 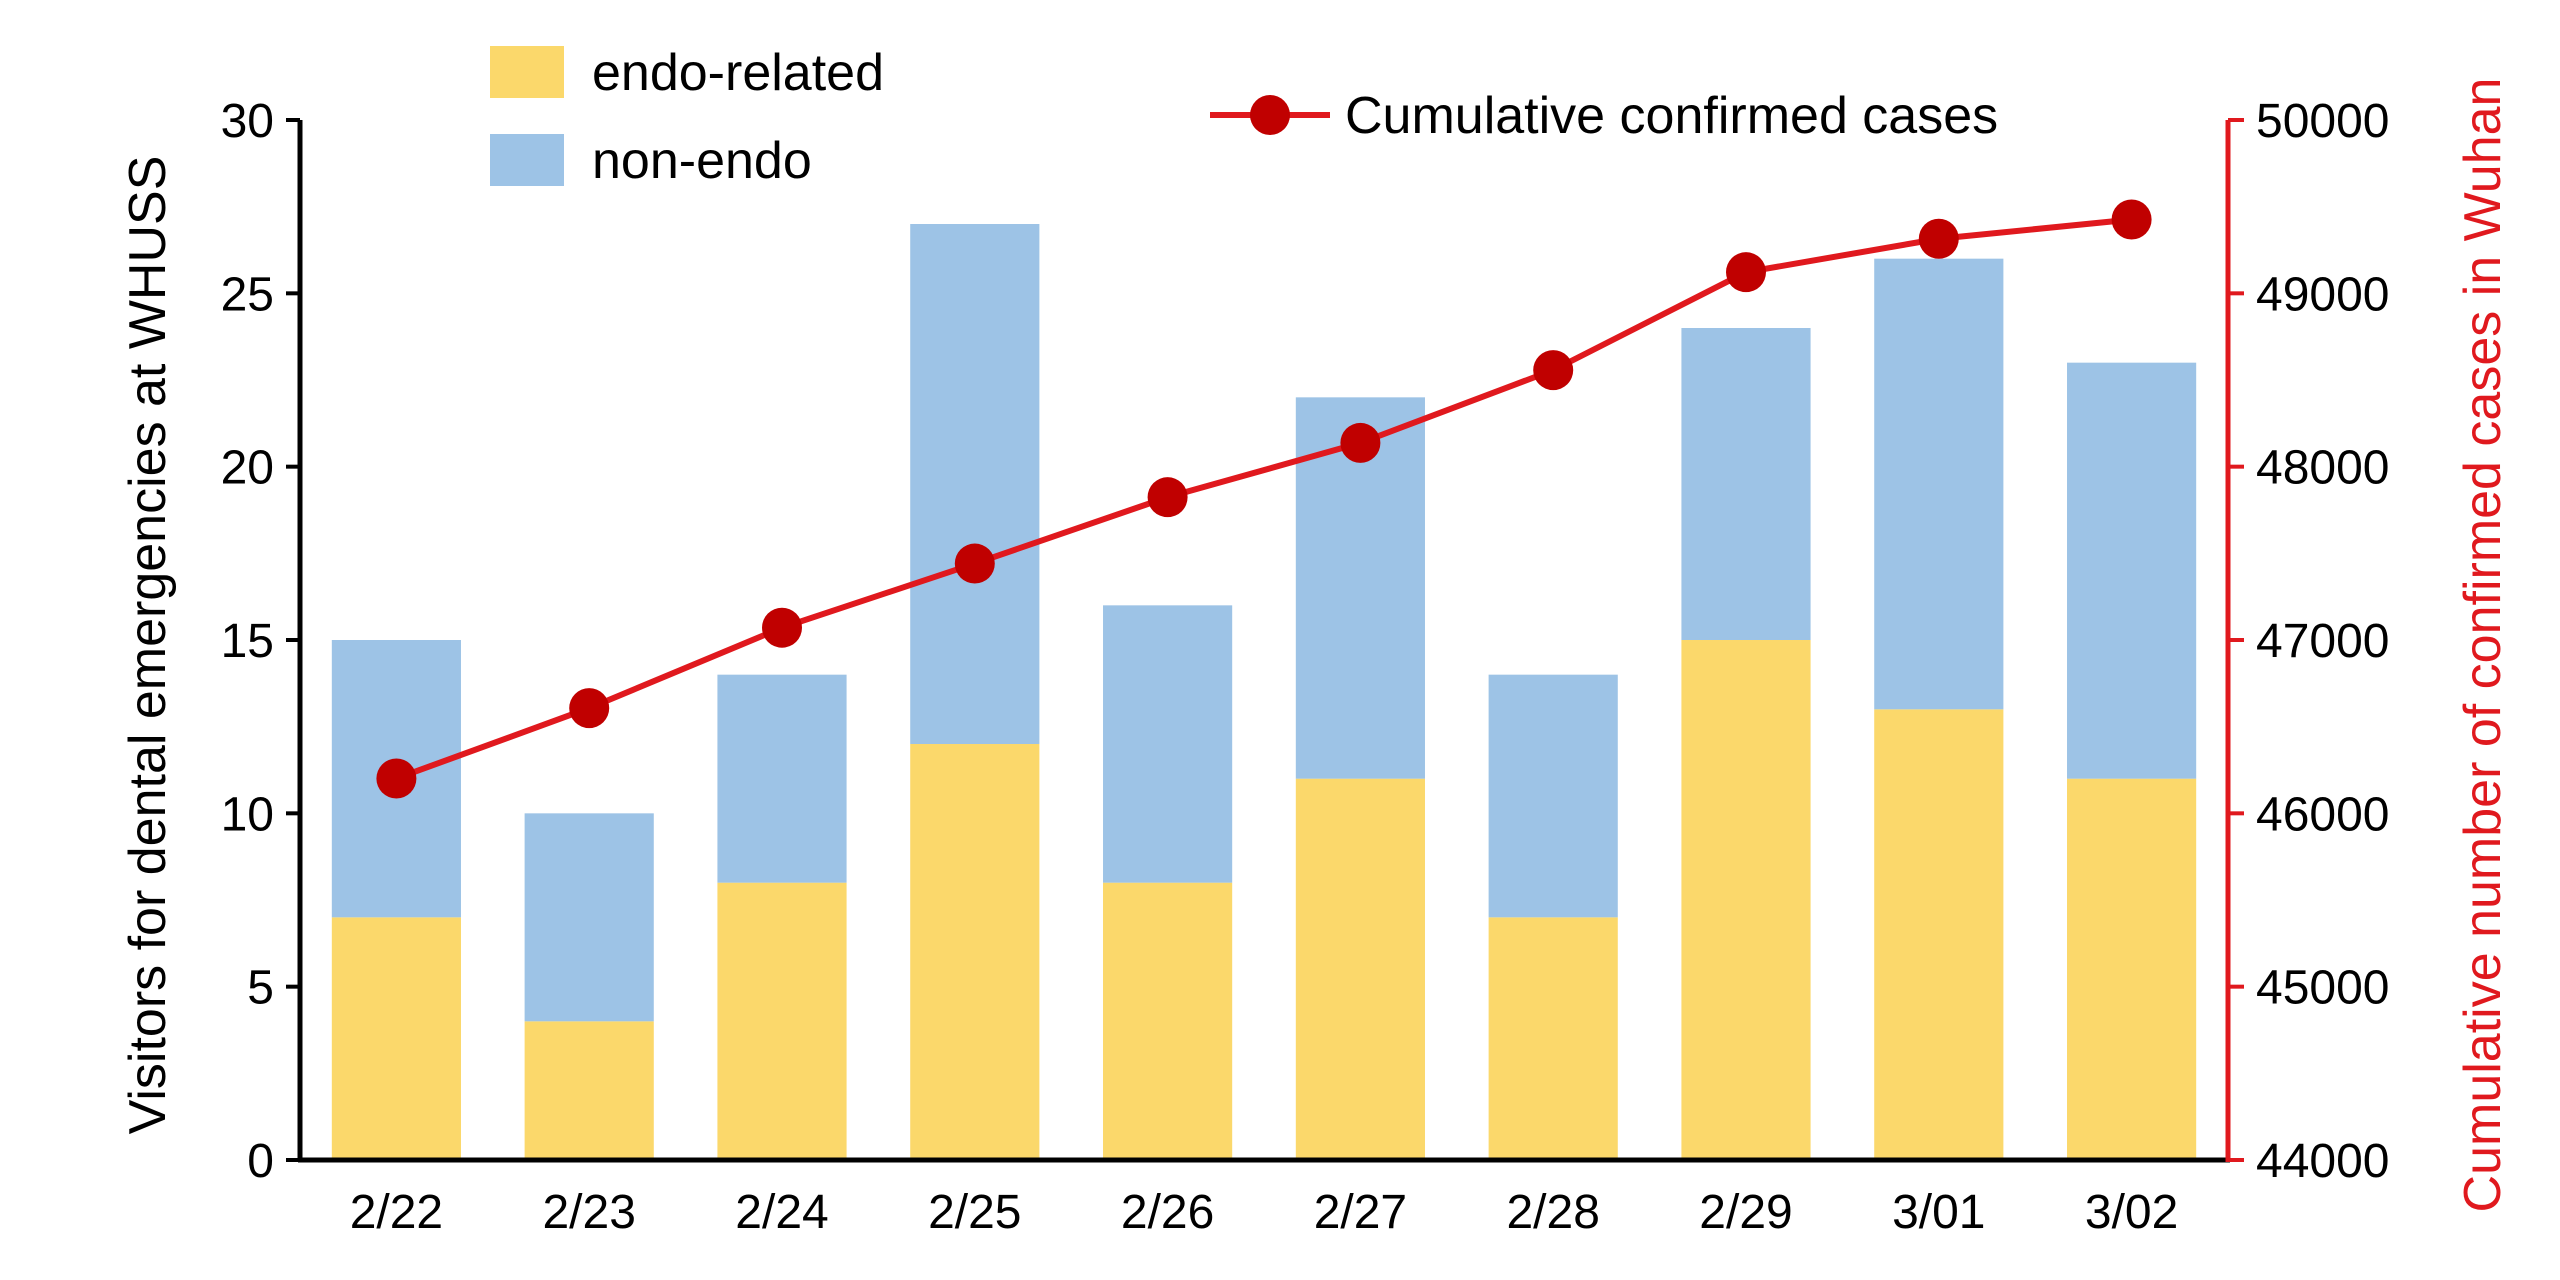 What do you see at coordinates (247, 468) in the screenshot?
I see `left-tick-label: 20` at bounding box center [247, 468].